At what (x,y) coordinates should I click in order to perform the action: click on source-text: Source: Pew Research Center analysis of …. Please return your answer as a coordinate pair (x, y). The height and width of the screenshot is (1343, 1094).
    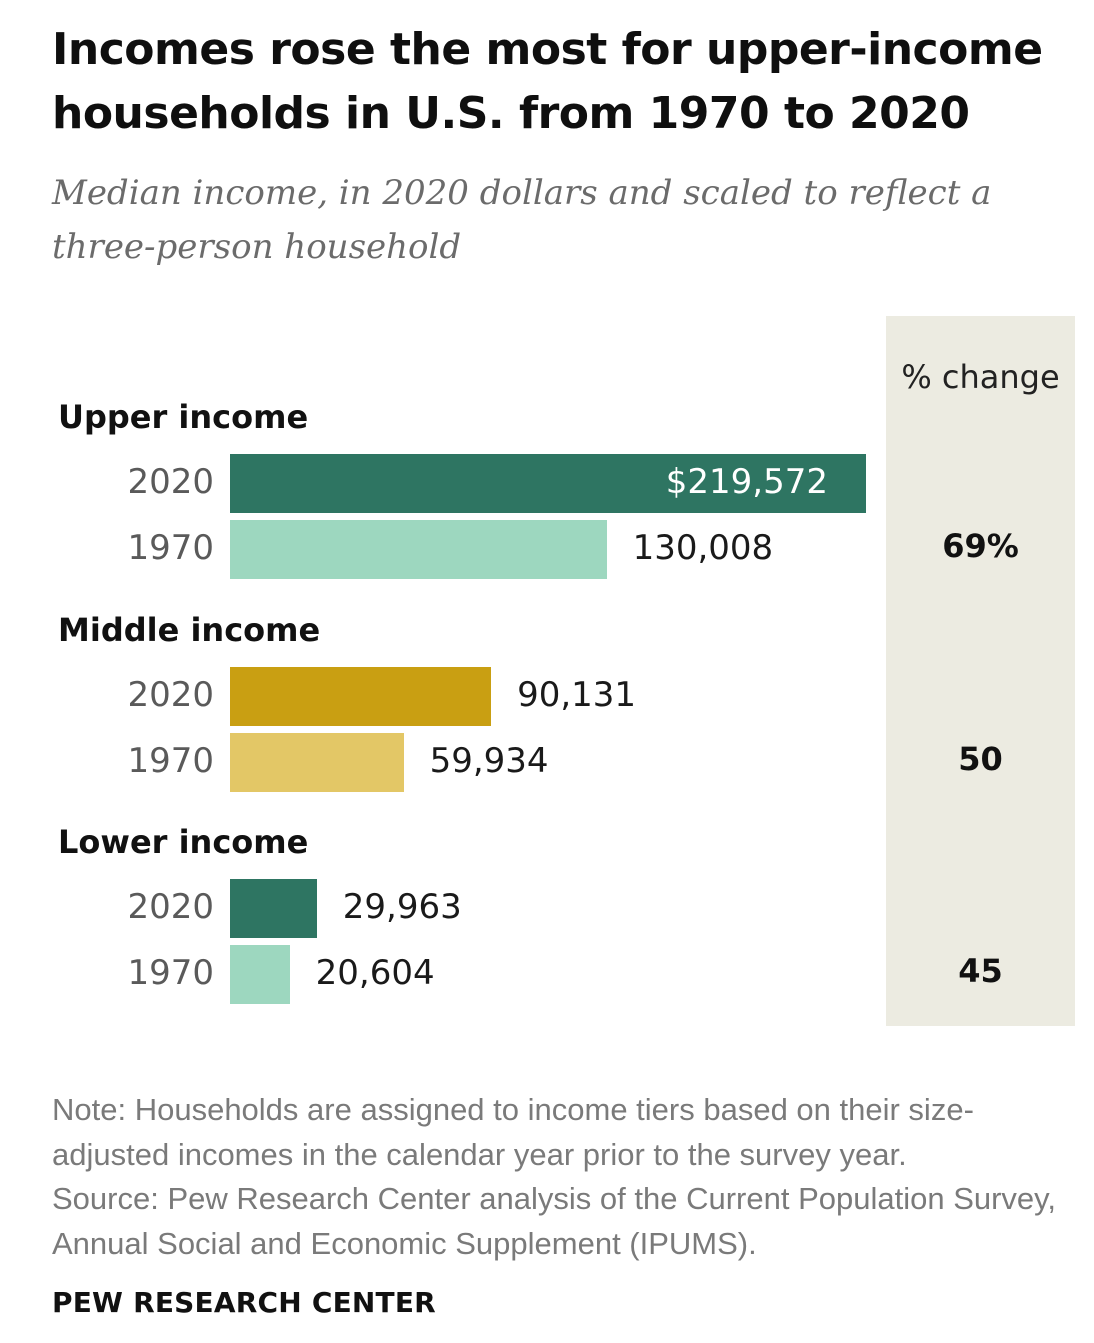
    Looking at the image, I should click on (554, 1221).